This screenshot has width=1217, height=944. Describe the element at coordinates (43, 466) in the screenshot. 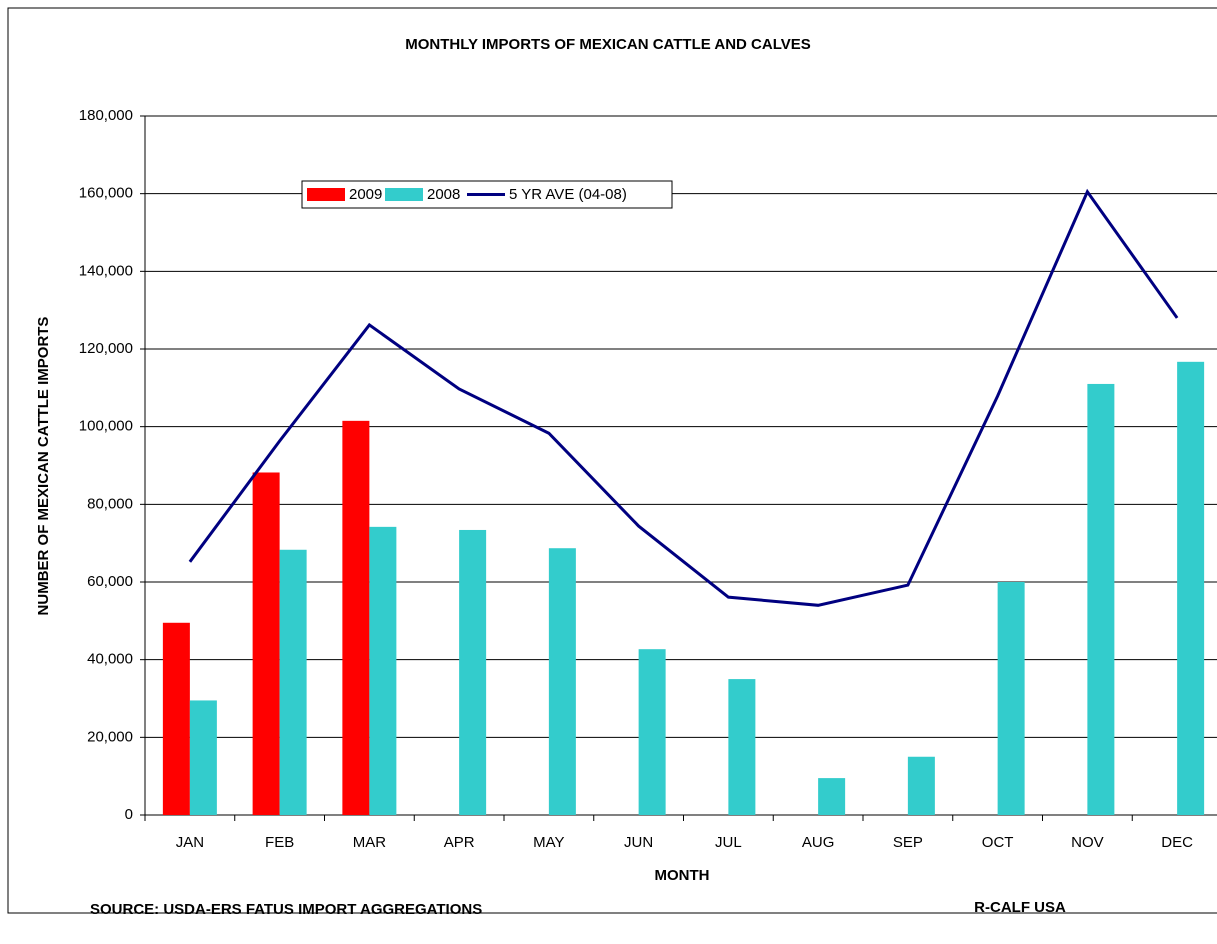

I see `y-axis-label: NUMBER OF MEXICAN CATTLE IMPORTS` at that location.